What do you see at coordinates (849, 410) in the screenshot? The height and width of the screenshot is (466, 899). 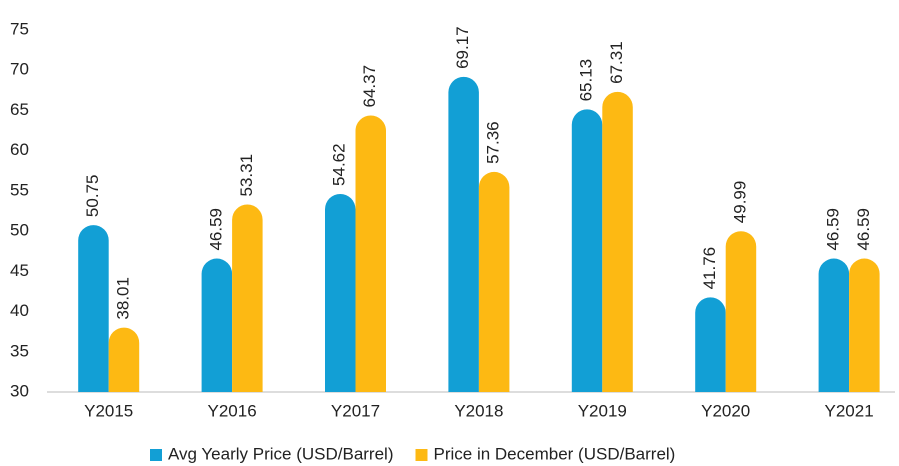 I see `x-tick-label: Y2021` at bounding box center [849, 410].